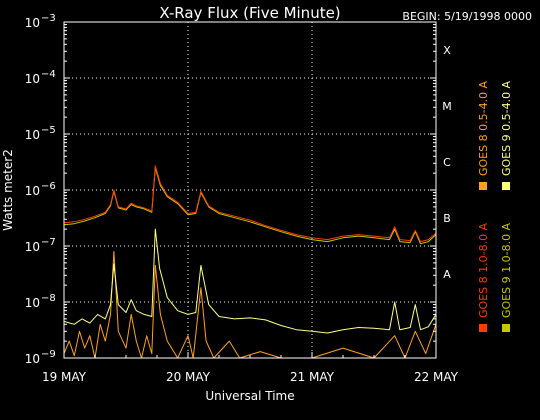  What do you see at coordinates (48, 18) in the screenshot?
I see `y-tick-exponent: −3` at bounding box center [48, 18].